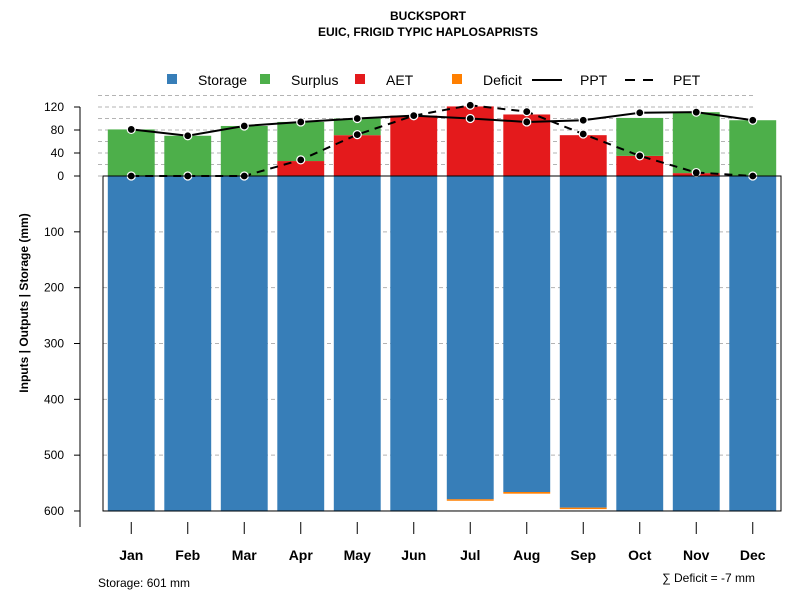 The image size is (800, 600). What do you see at coordinates (24, 302) in the screenshot?
I see `y-axis-label: Inputs | Outputs | Storage (mm)` at bounding box center [24, 302].